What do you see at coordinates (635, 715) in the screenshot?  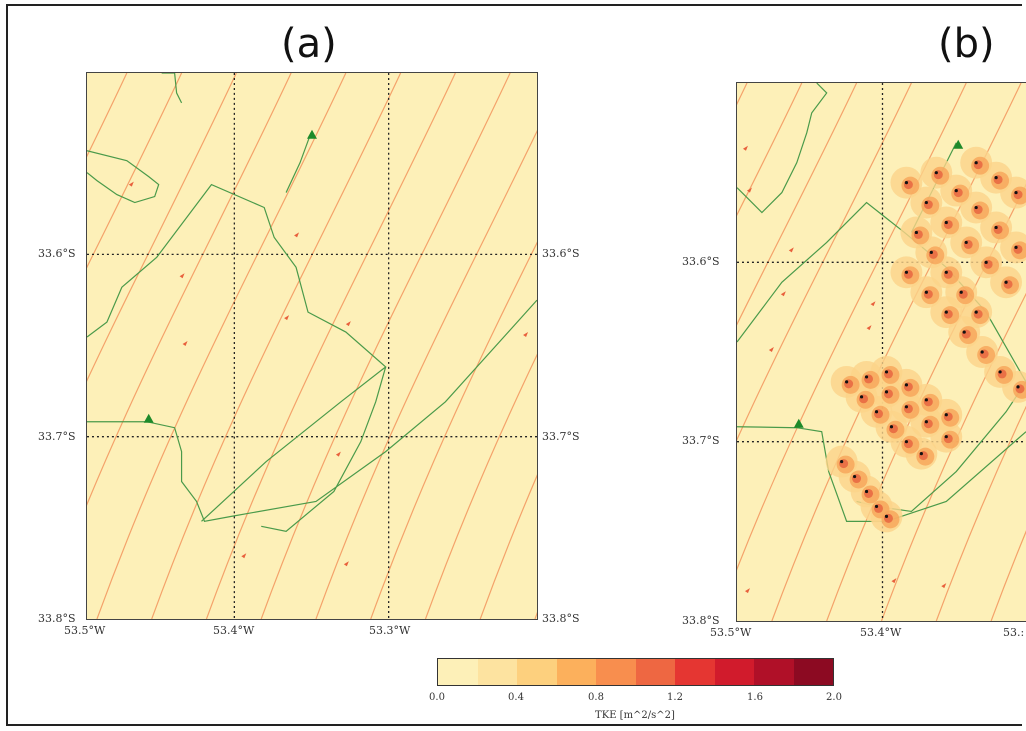 I see `colorbar-label: TKE [m^2/s^2]` at bounding box center [635, 715].